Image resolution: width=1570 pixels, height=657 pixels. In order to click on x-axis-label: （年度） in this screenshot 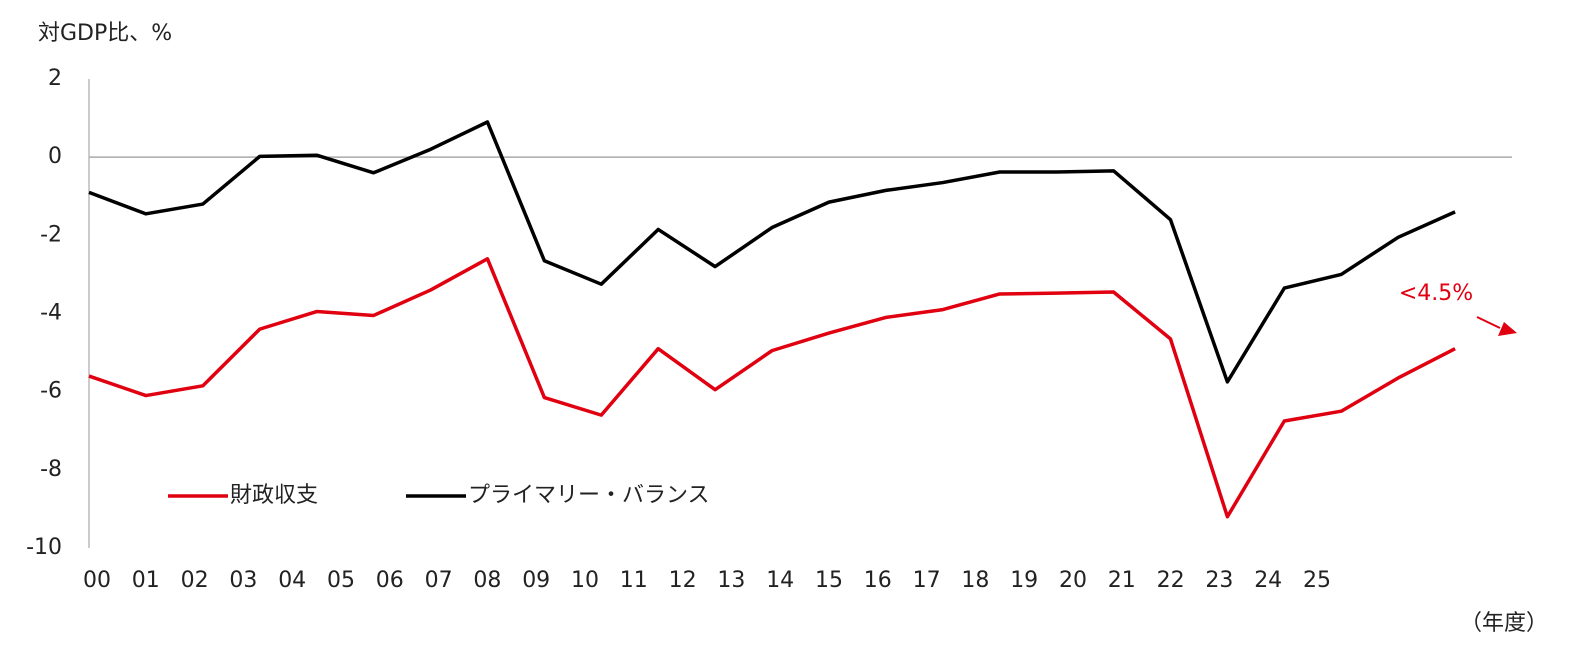, I will do `click(1504, 623)`.